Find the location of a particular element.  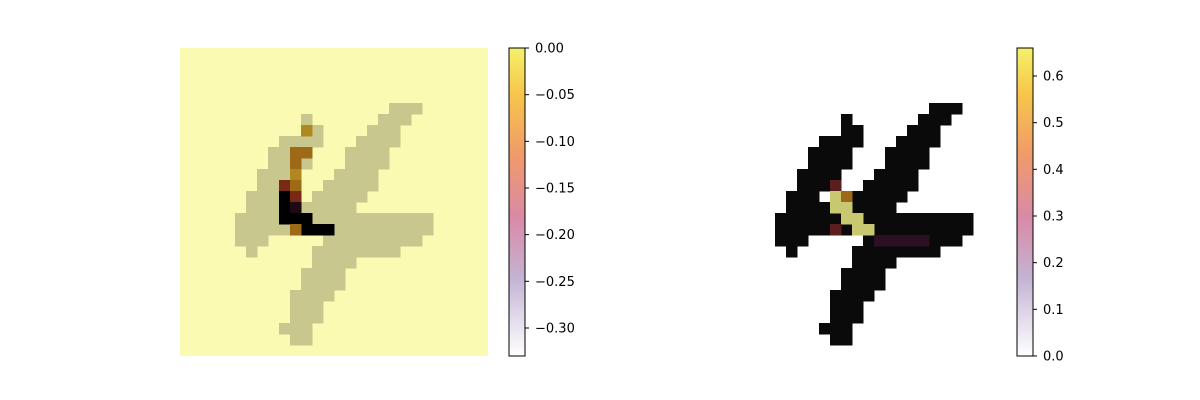

colorbar-left: 0.00 −0.05 −0.10 −0.15 −0.20 −0.25 −0.30 is located at coordinates (541, 199).